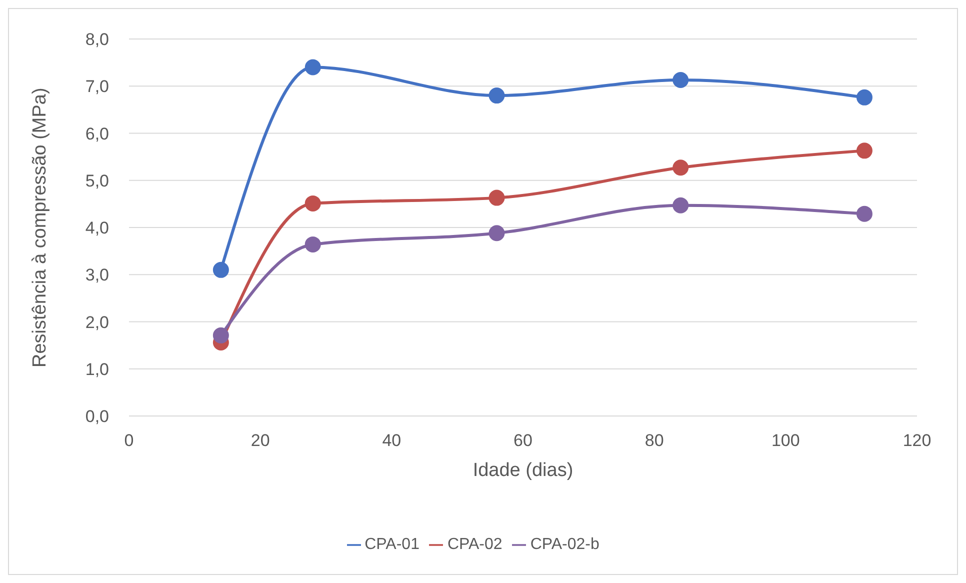 This screenshot has height=583, width=966. I want to click on y-tick-label: 2,0, so click(97, 322).